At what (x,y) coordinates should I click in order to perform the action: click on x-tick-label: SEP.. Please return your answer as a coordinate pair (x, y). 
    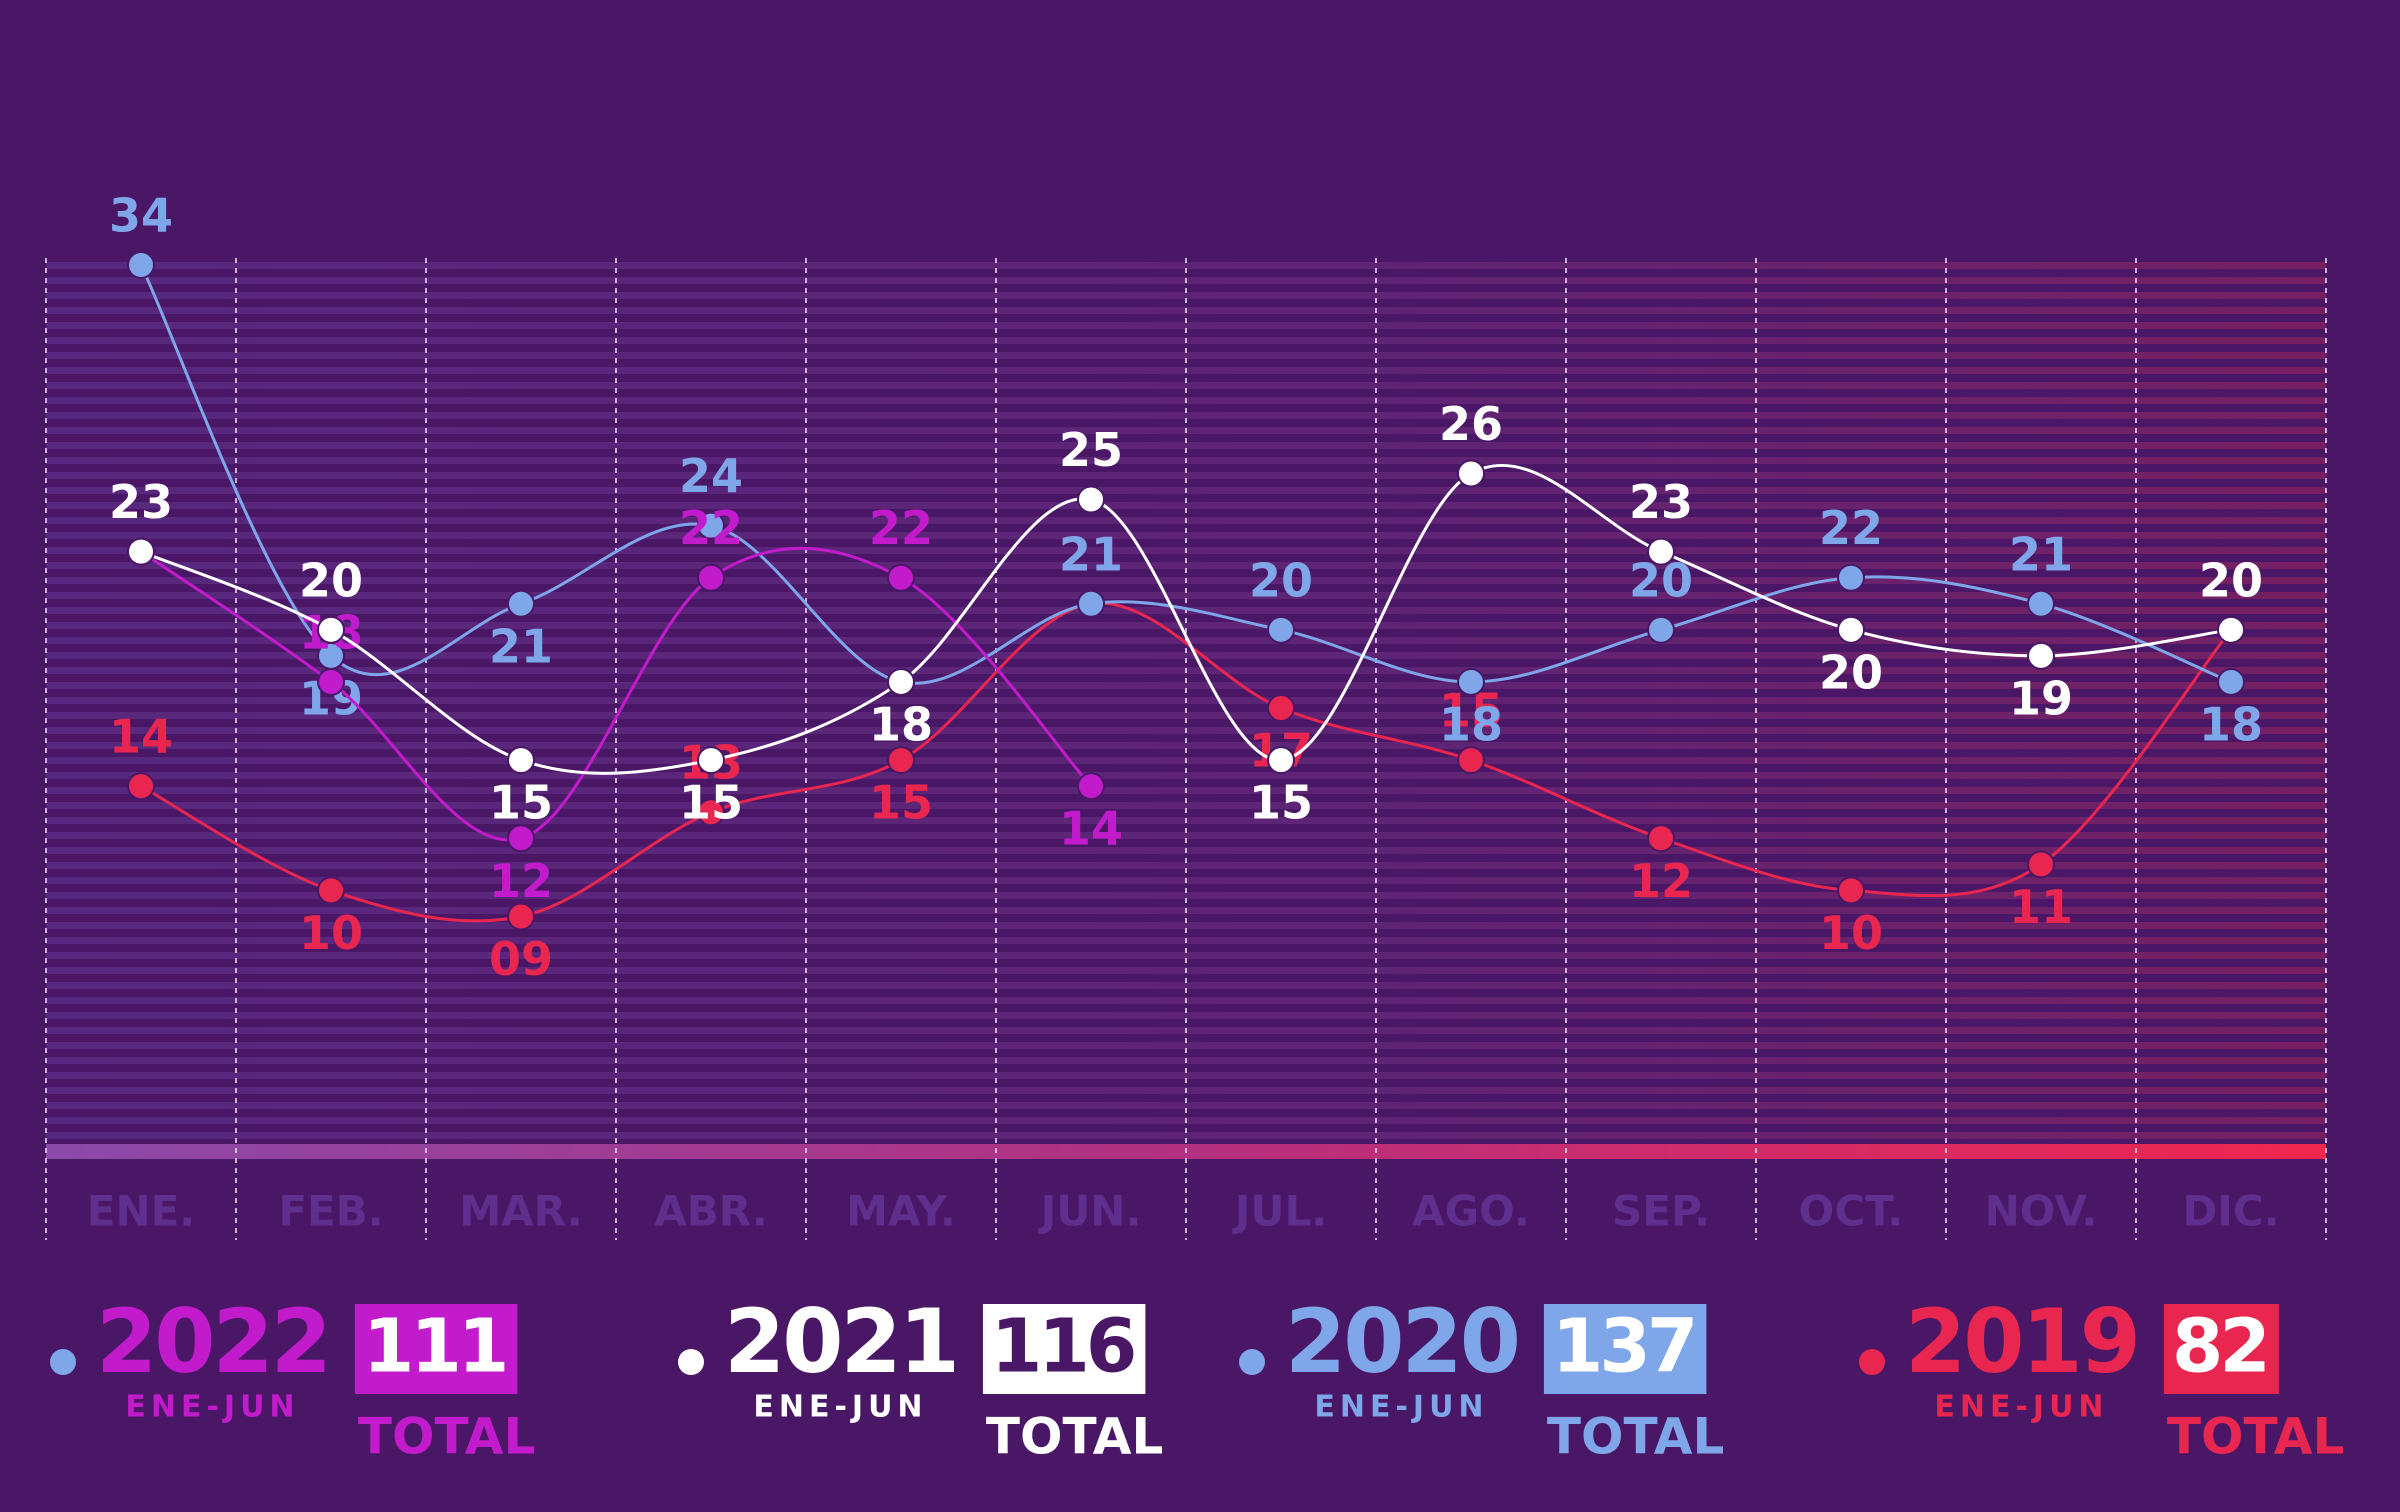
    Looking at the image, I should click on (1661, 1211).